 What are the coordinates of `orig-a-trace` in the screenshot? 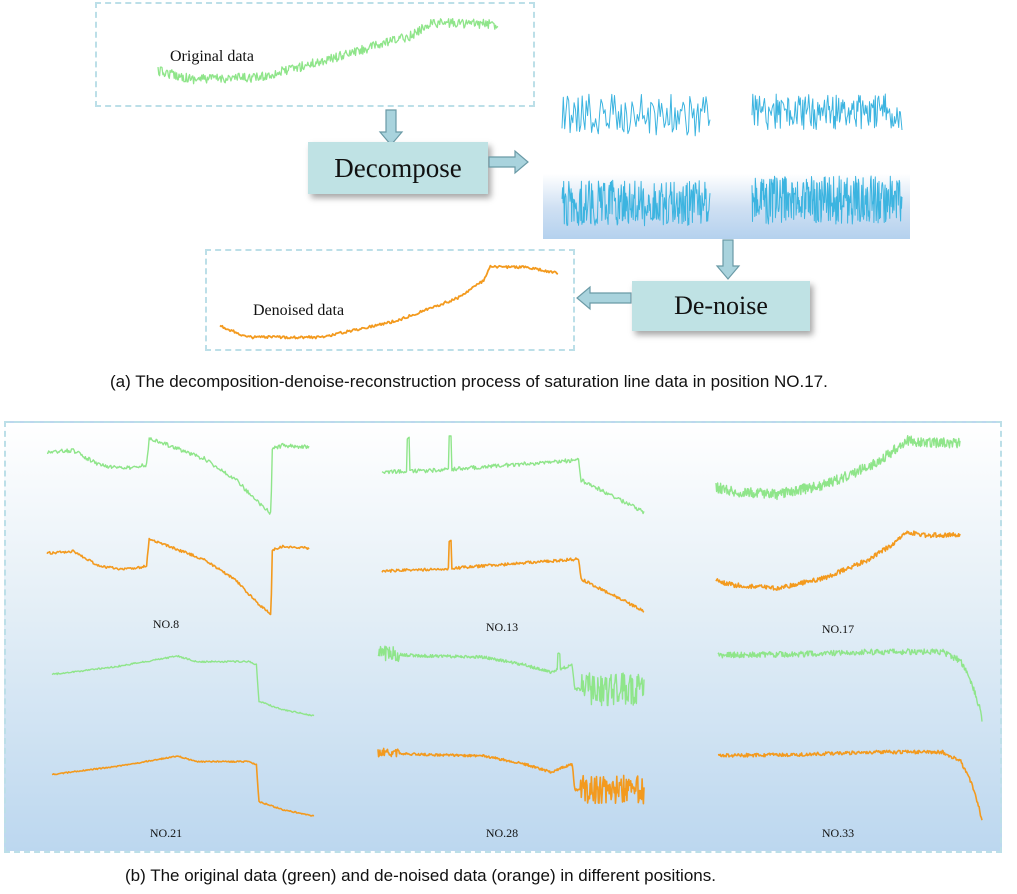 It's located at (328, 51).